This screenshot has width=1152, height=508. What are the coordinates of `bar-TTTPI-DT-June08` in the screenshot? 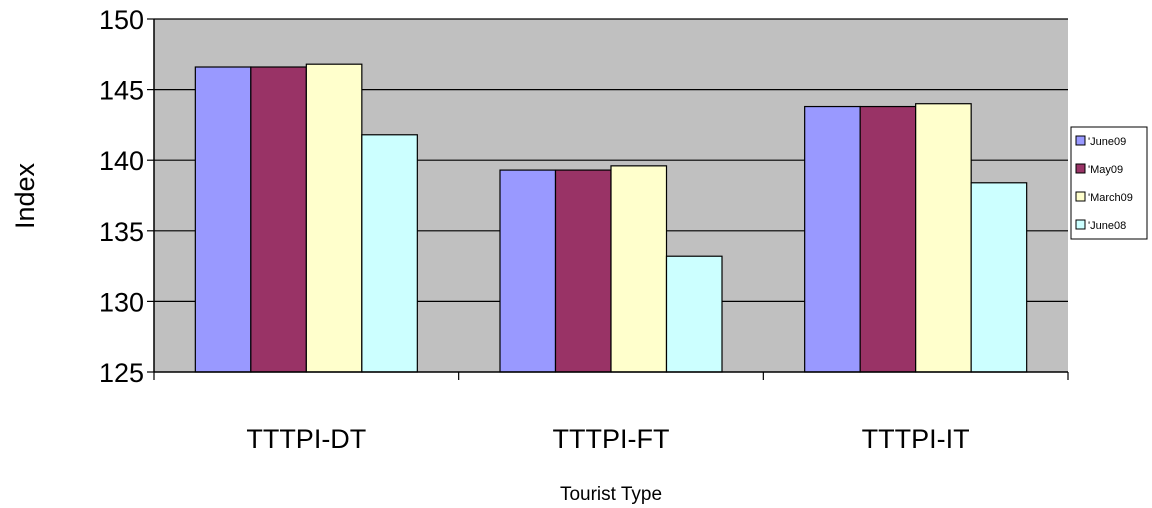 It's located at (389, 253).